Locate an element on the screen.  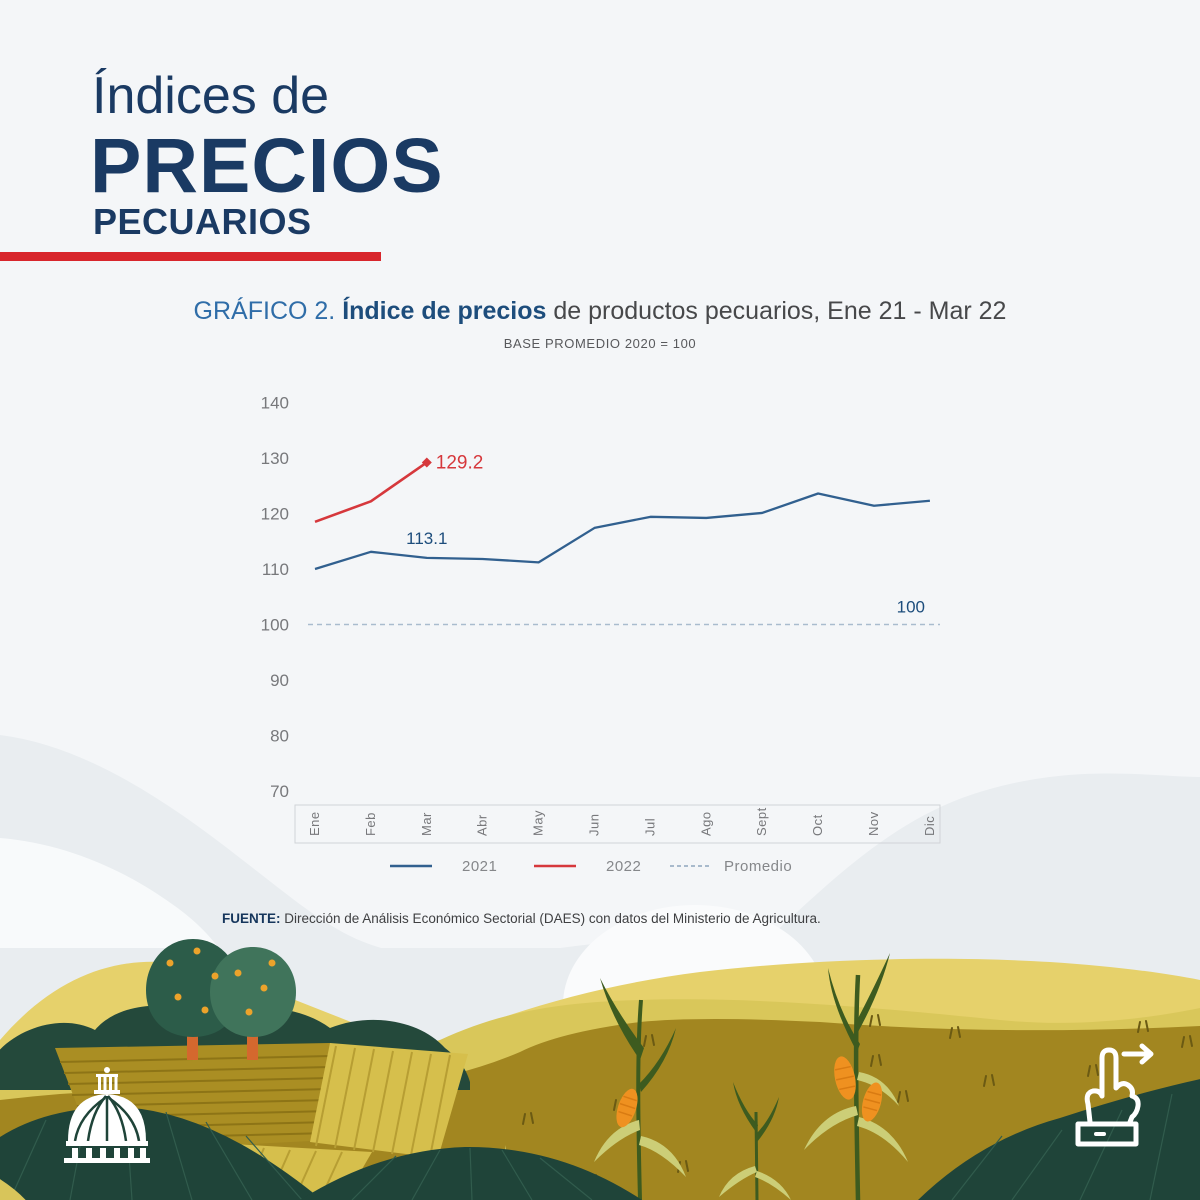
y-tick-label: 110 is located at coordinates (275, 569).